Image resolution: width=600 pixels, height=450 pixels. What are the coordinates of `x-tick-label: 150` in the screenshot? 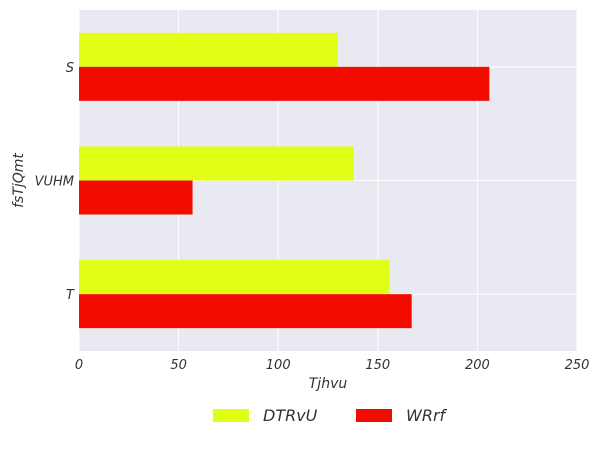 It's located at (377, 365).